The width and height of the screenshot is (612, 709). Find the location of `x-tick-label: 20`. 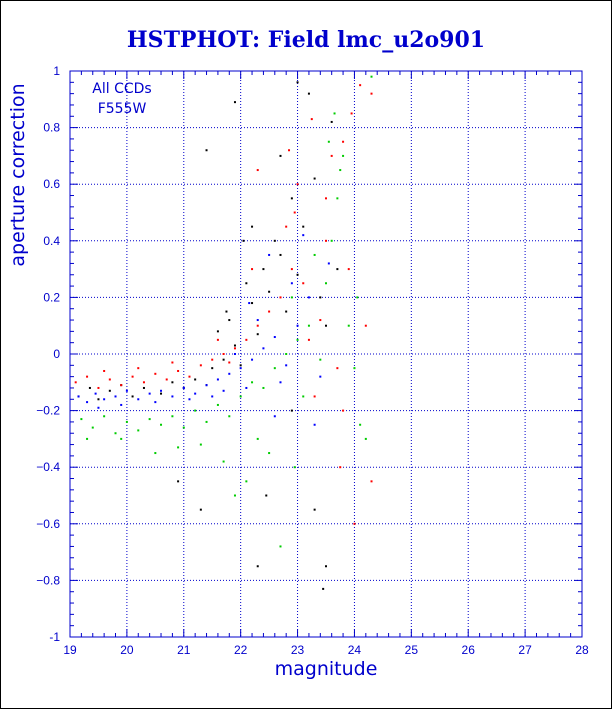

x-tick-label: 20 is located at coordinates (127, 650).